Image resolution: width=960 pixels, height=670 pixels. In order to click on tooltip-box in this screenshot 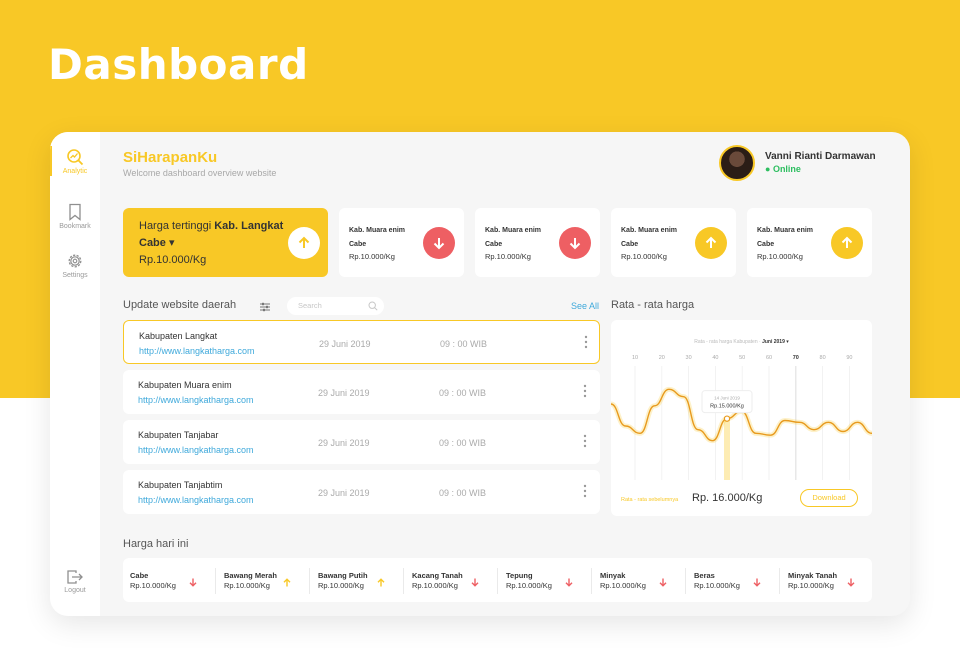, I will do `click(727, 402)`.